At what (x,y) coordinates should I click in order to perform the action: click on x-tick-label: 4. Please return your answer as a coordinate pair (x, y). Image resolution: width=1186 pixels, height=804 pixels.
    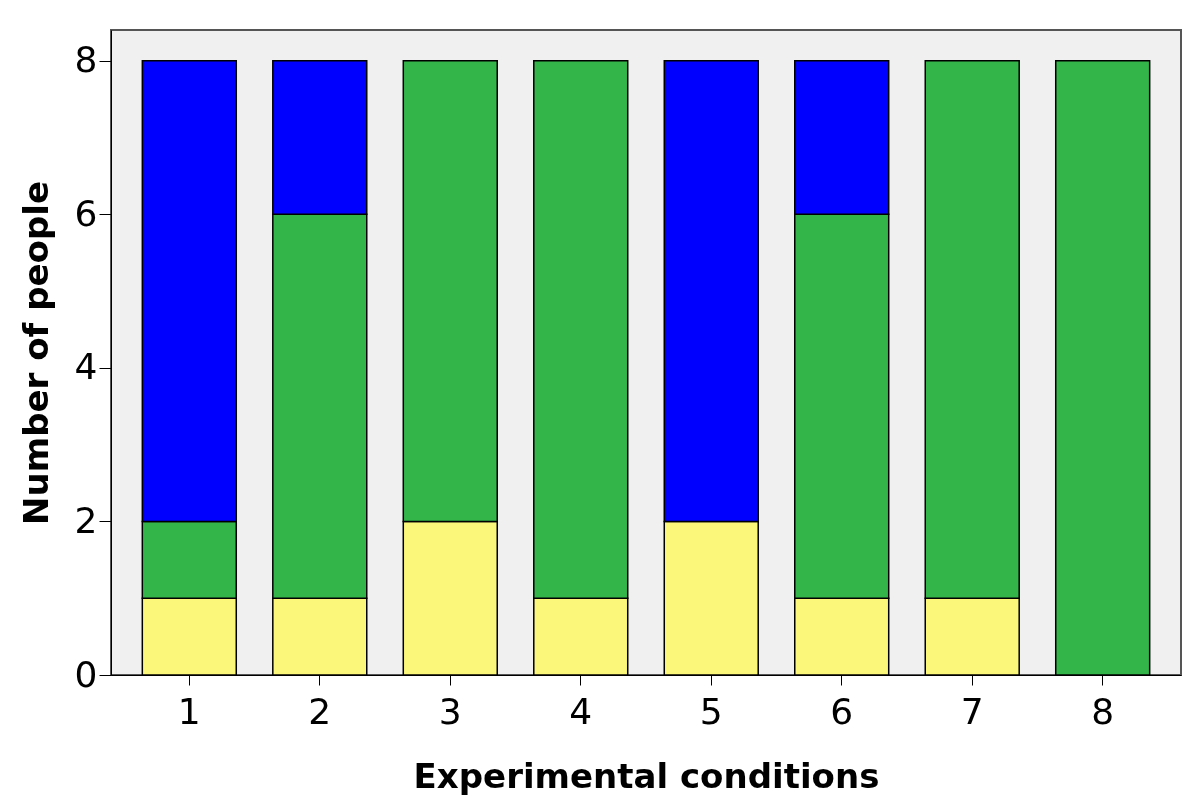
    Looking at the image, I should click on (581, 711).